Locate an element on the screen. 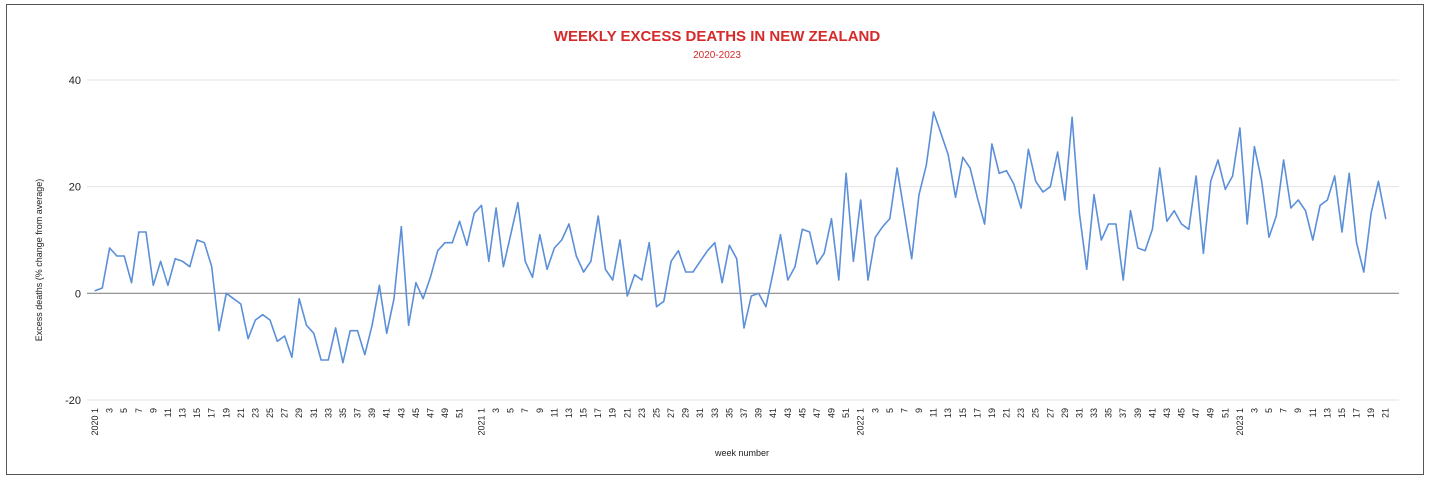  chart-title: WEEKLY EXCESS DEATHS IN NEW ZEALAND is located at coordinates (717, 36).